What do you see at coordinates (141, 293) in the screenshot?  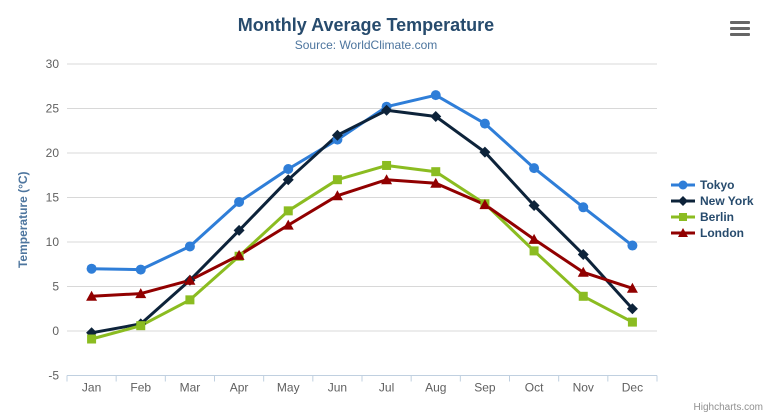 I see `data-point-london-feb` at bounding box center [141, 293].